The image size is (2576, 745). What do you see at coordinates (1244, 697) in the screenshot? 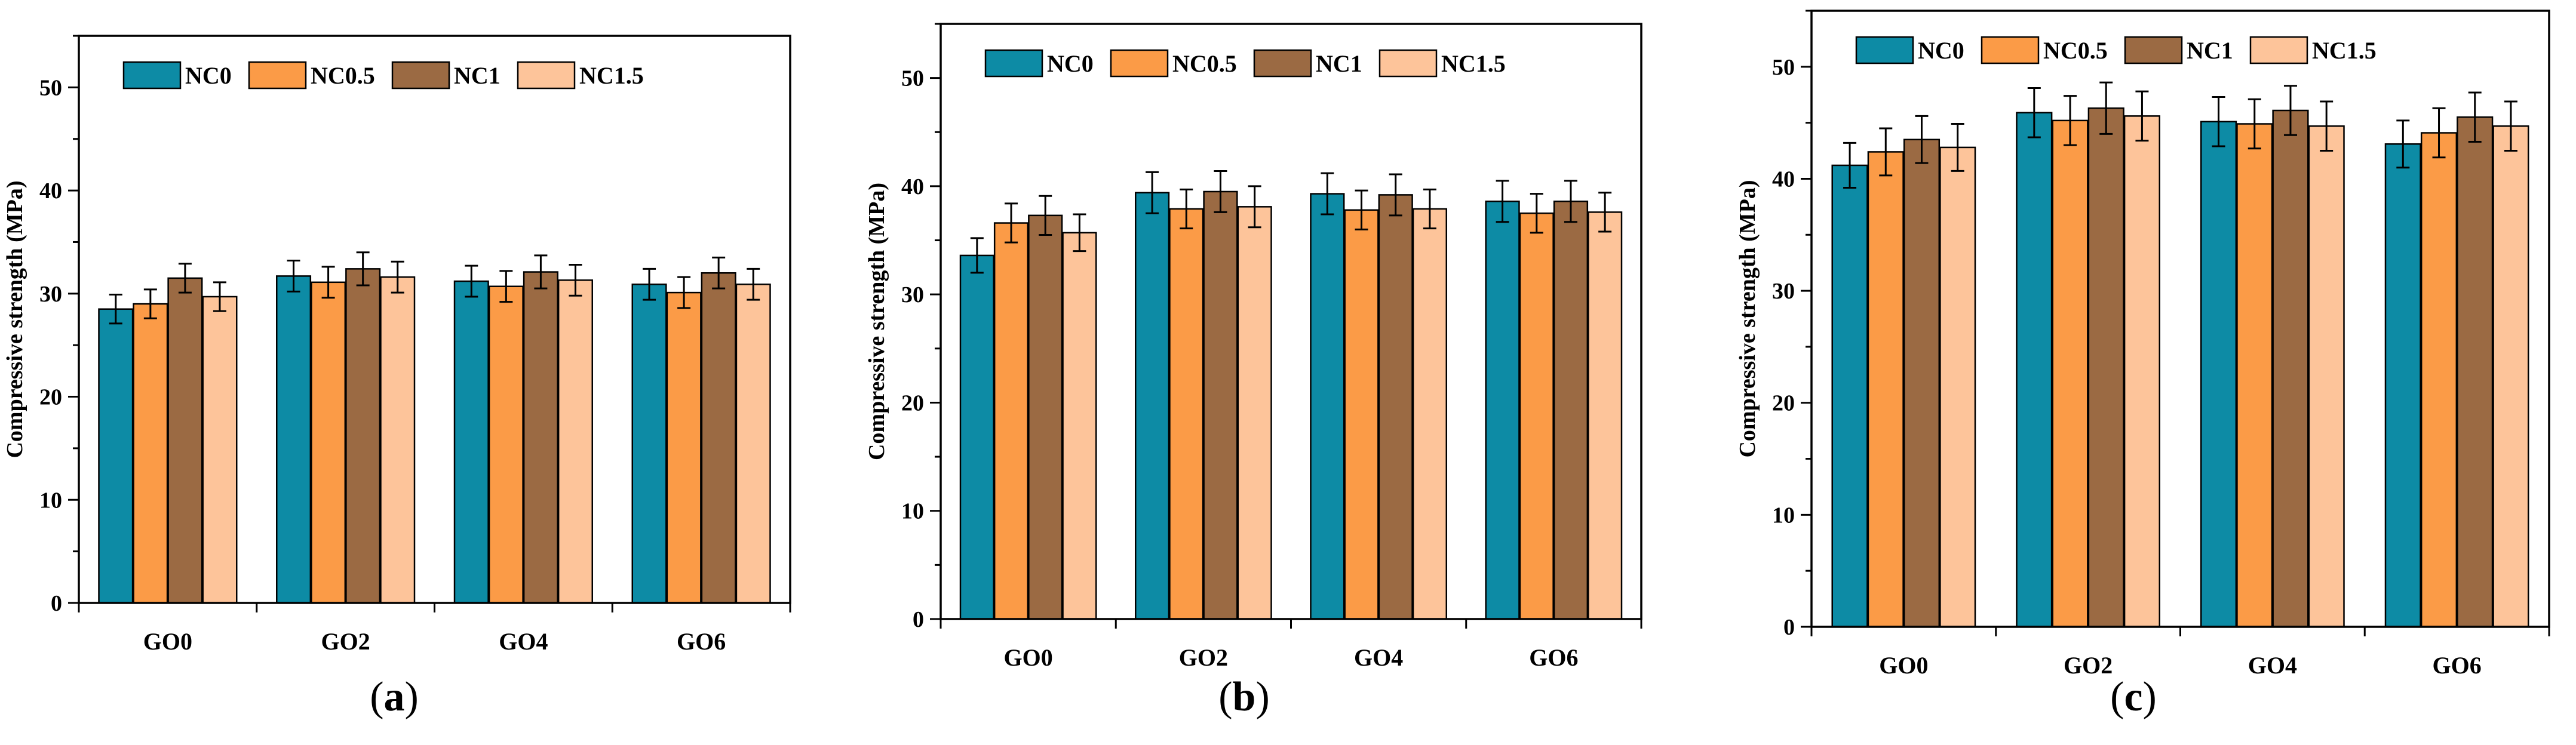
I see `panel-label: (b)` at bounding box center [1244, 697].